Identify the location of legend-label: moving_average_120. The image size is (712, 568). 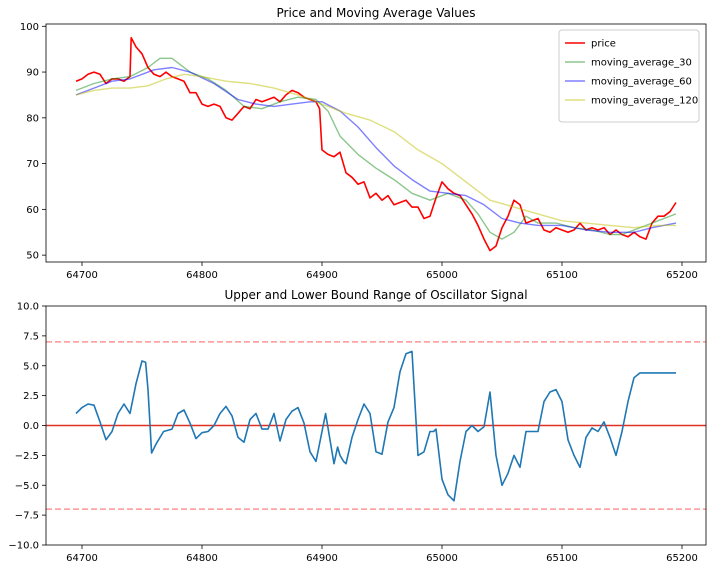
(644, 101).